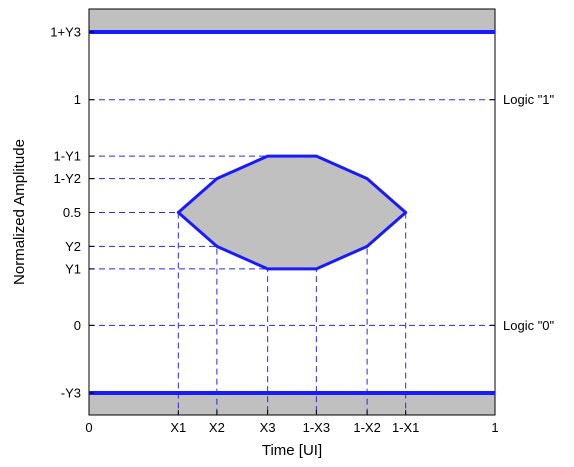 This screenshot has height=467, width=574. What do you see at coordinates (77, 325) in the screenshot?
I see `y-tick-label: 0` at bounding box center [77, 325].